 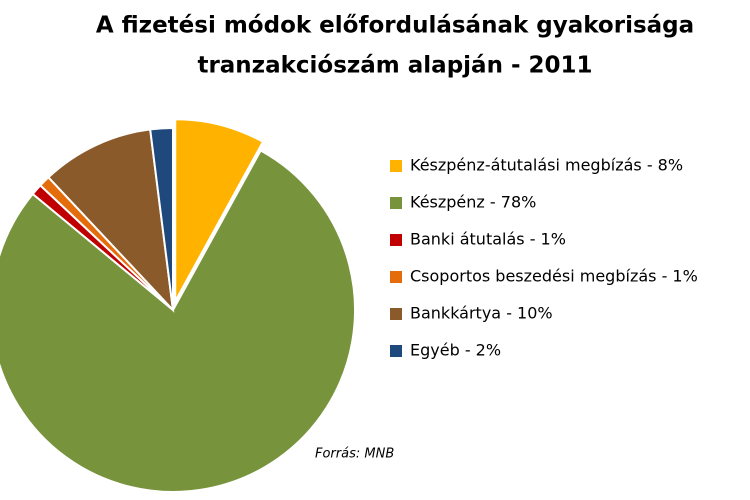 I want to click on source-note: Forrás: MNB, so click(x=354, y=454).